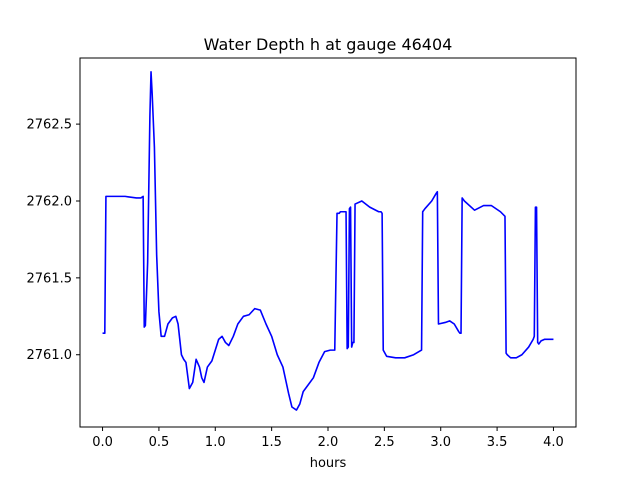 Image resolution: width=640 pixels, height=480 pixels. I want to click on x-tick-label: 0.5, so click(159, 442).